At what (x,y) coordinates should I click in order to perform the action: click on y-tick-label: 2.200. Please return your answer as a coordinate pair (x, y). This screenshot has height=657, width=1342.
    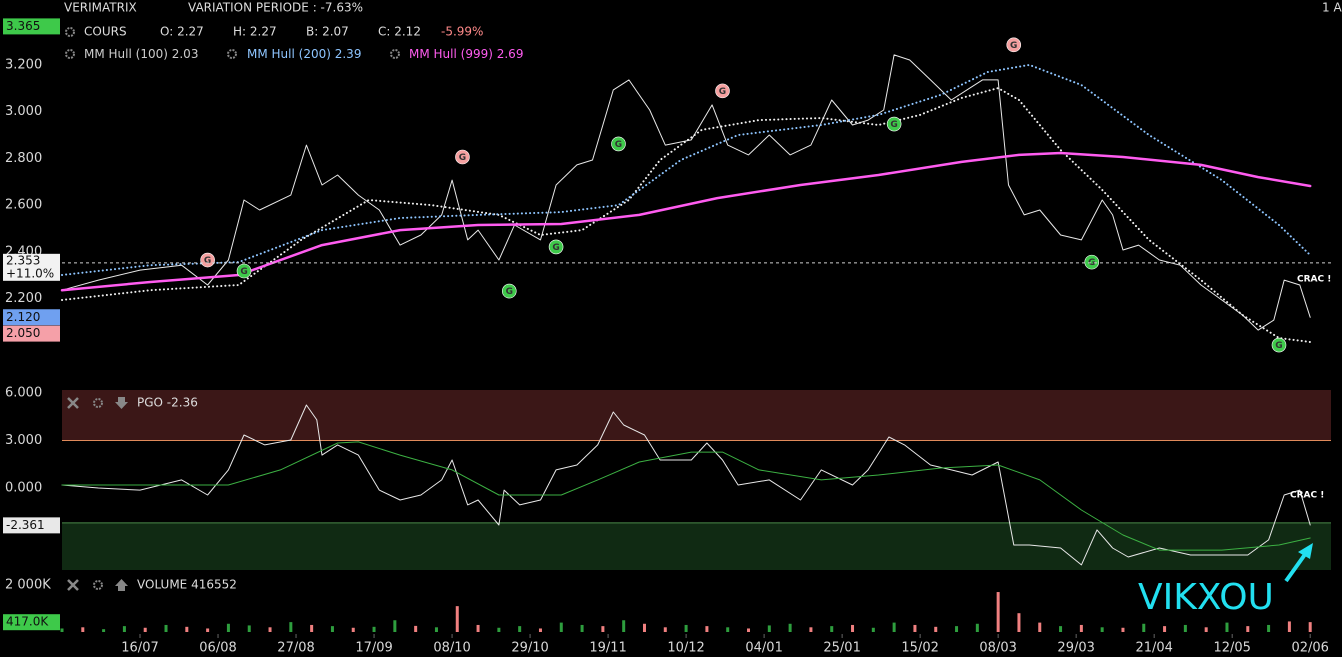
    Looking at the image, I should click on (23, 298).